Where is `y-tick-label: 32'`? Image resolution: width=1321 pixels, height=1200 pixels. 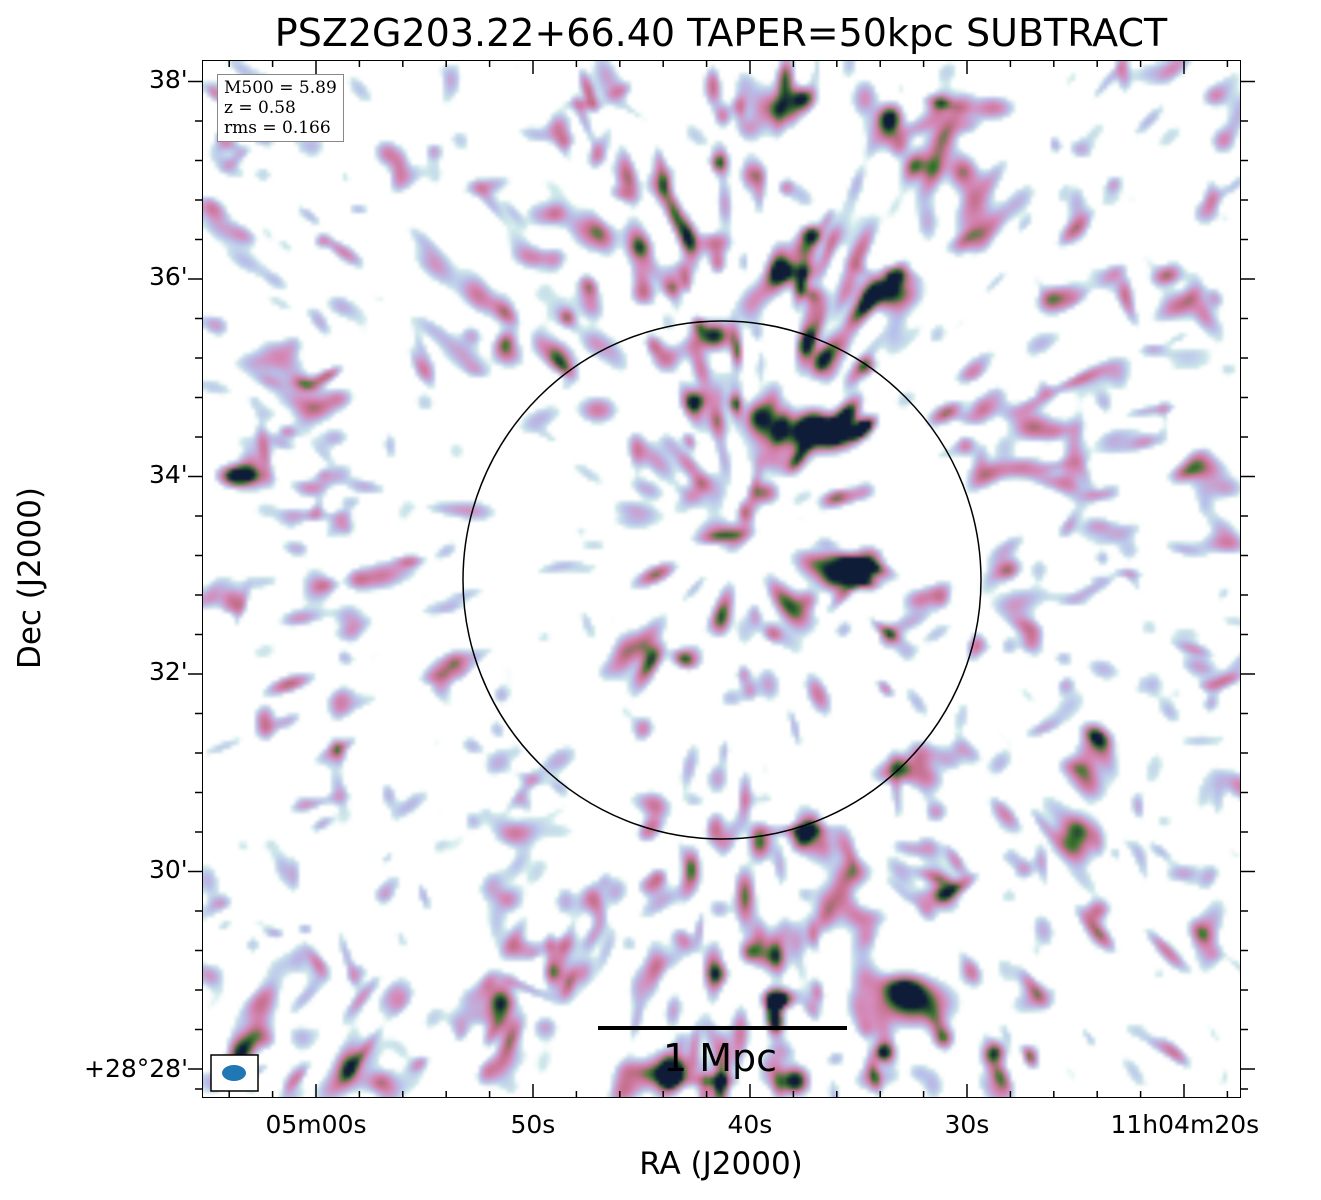 y-tick-label: 32' is located at coordinates (168, 671).